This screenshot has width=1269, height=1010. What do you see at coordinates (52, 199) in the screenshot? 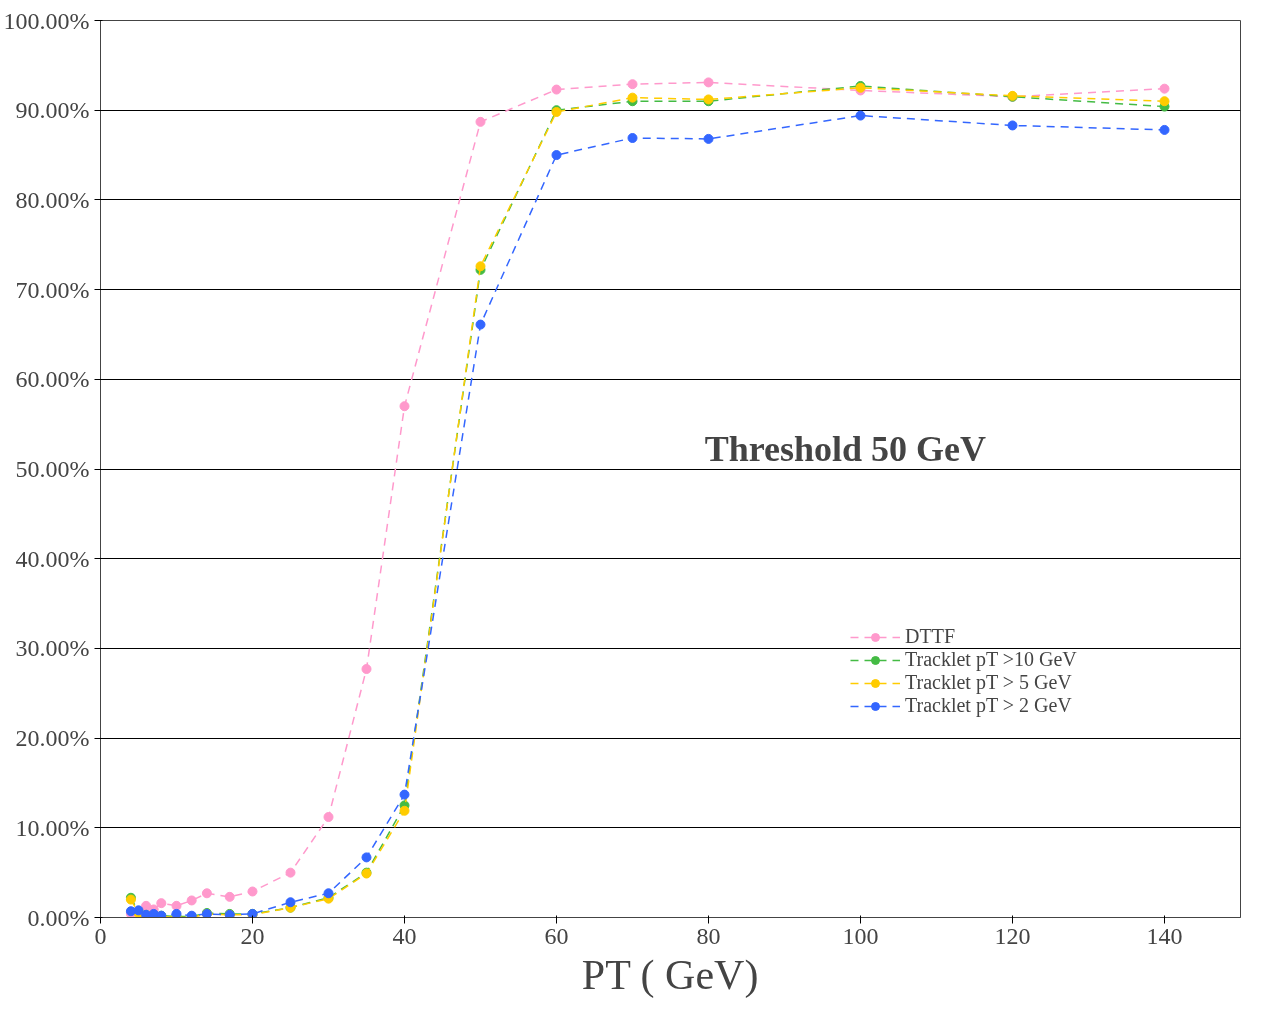
I see `y-tick-label: 80.00%` at bounding box center [52, 199].